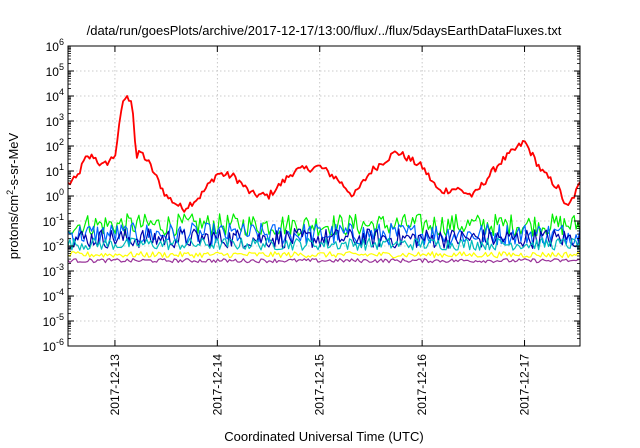 Image resolution: width=640 pixels, height=448 pixels. What do you see at coordinates (60, 267) in the screenshot?
I see `y-tick-exponent: -3` at bounding box center [60, 267].